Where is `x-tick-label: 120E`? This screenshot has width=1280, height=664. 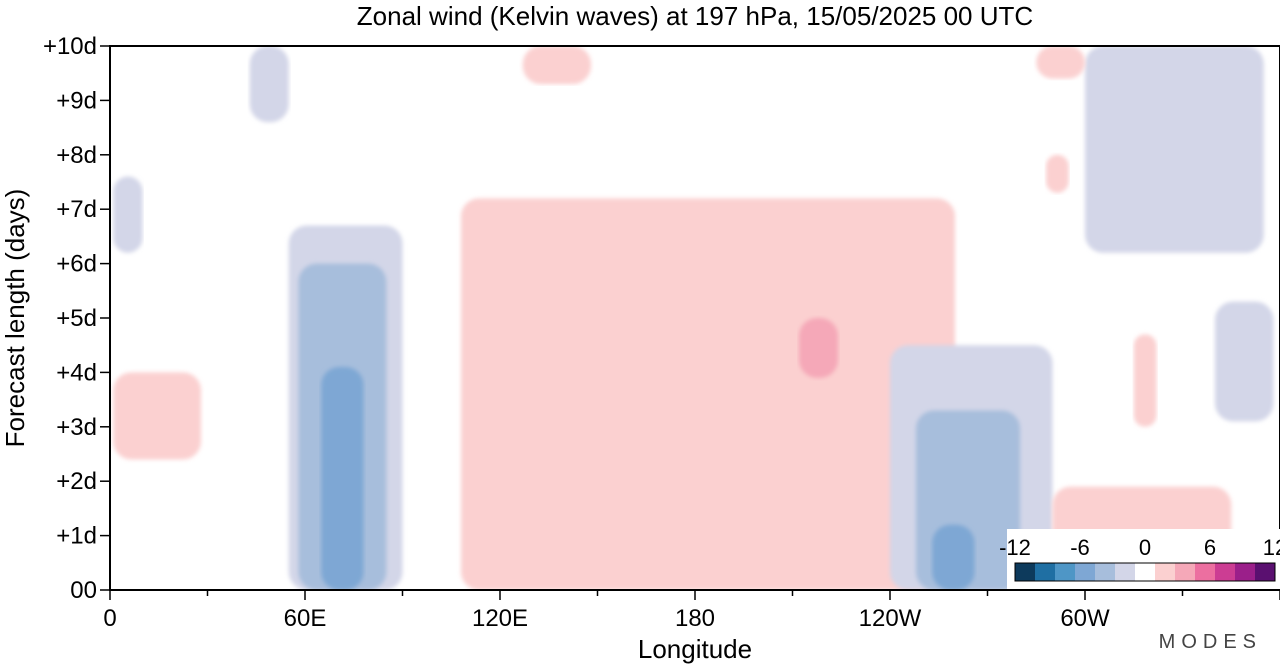
x-tick-label: 120E is located at coordinates (500, 618).